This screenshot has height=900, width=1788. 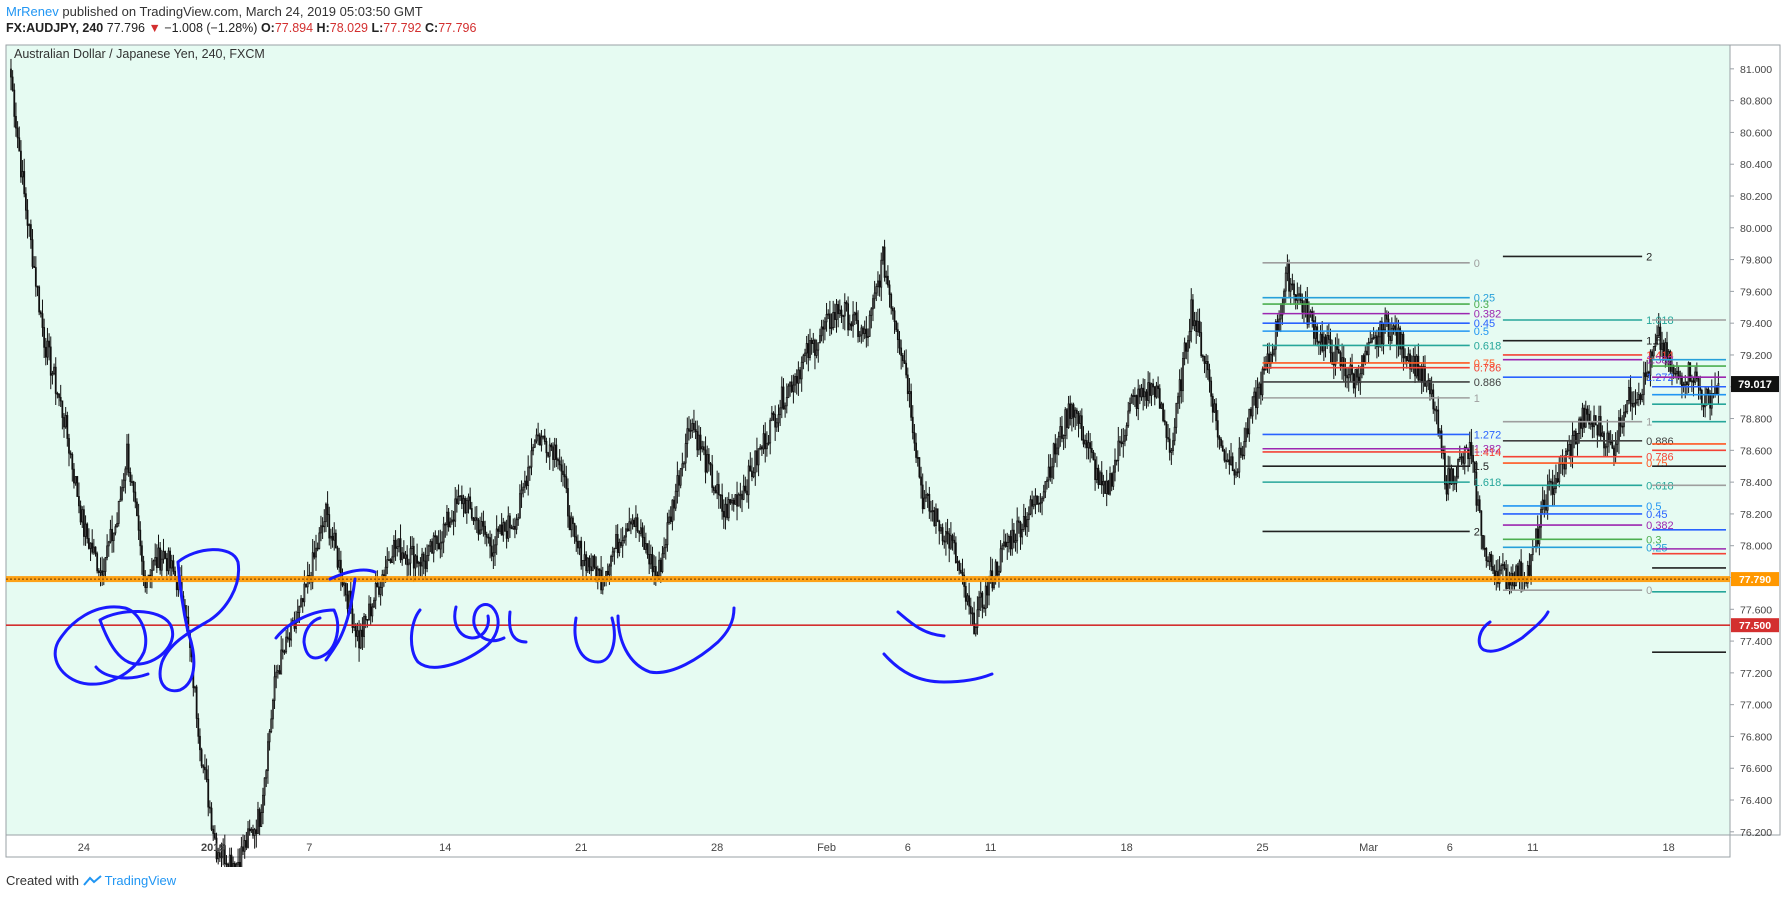 I want to click on support-zone, so click(x=868, y=579).